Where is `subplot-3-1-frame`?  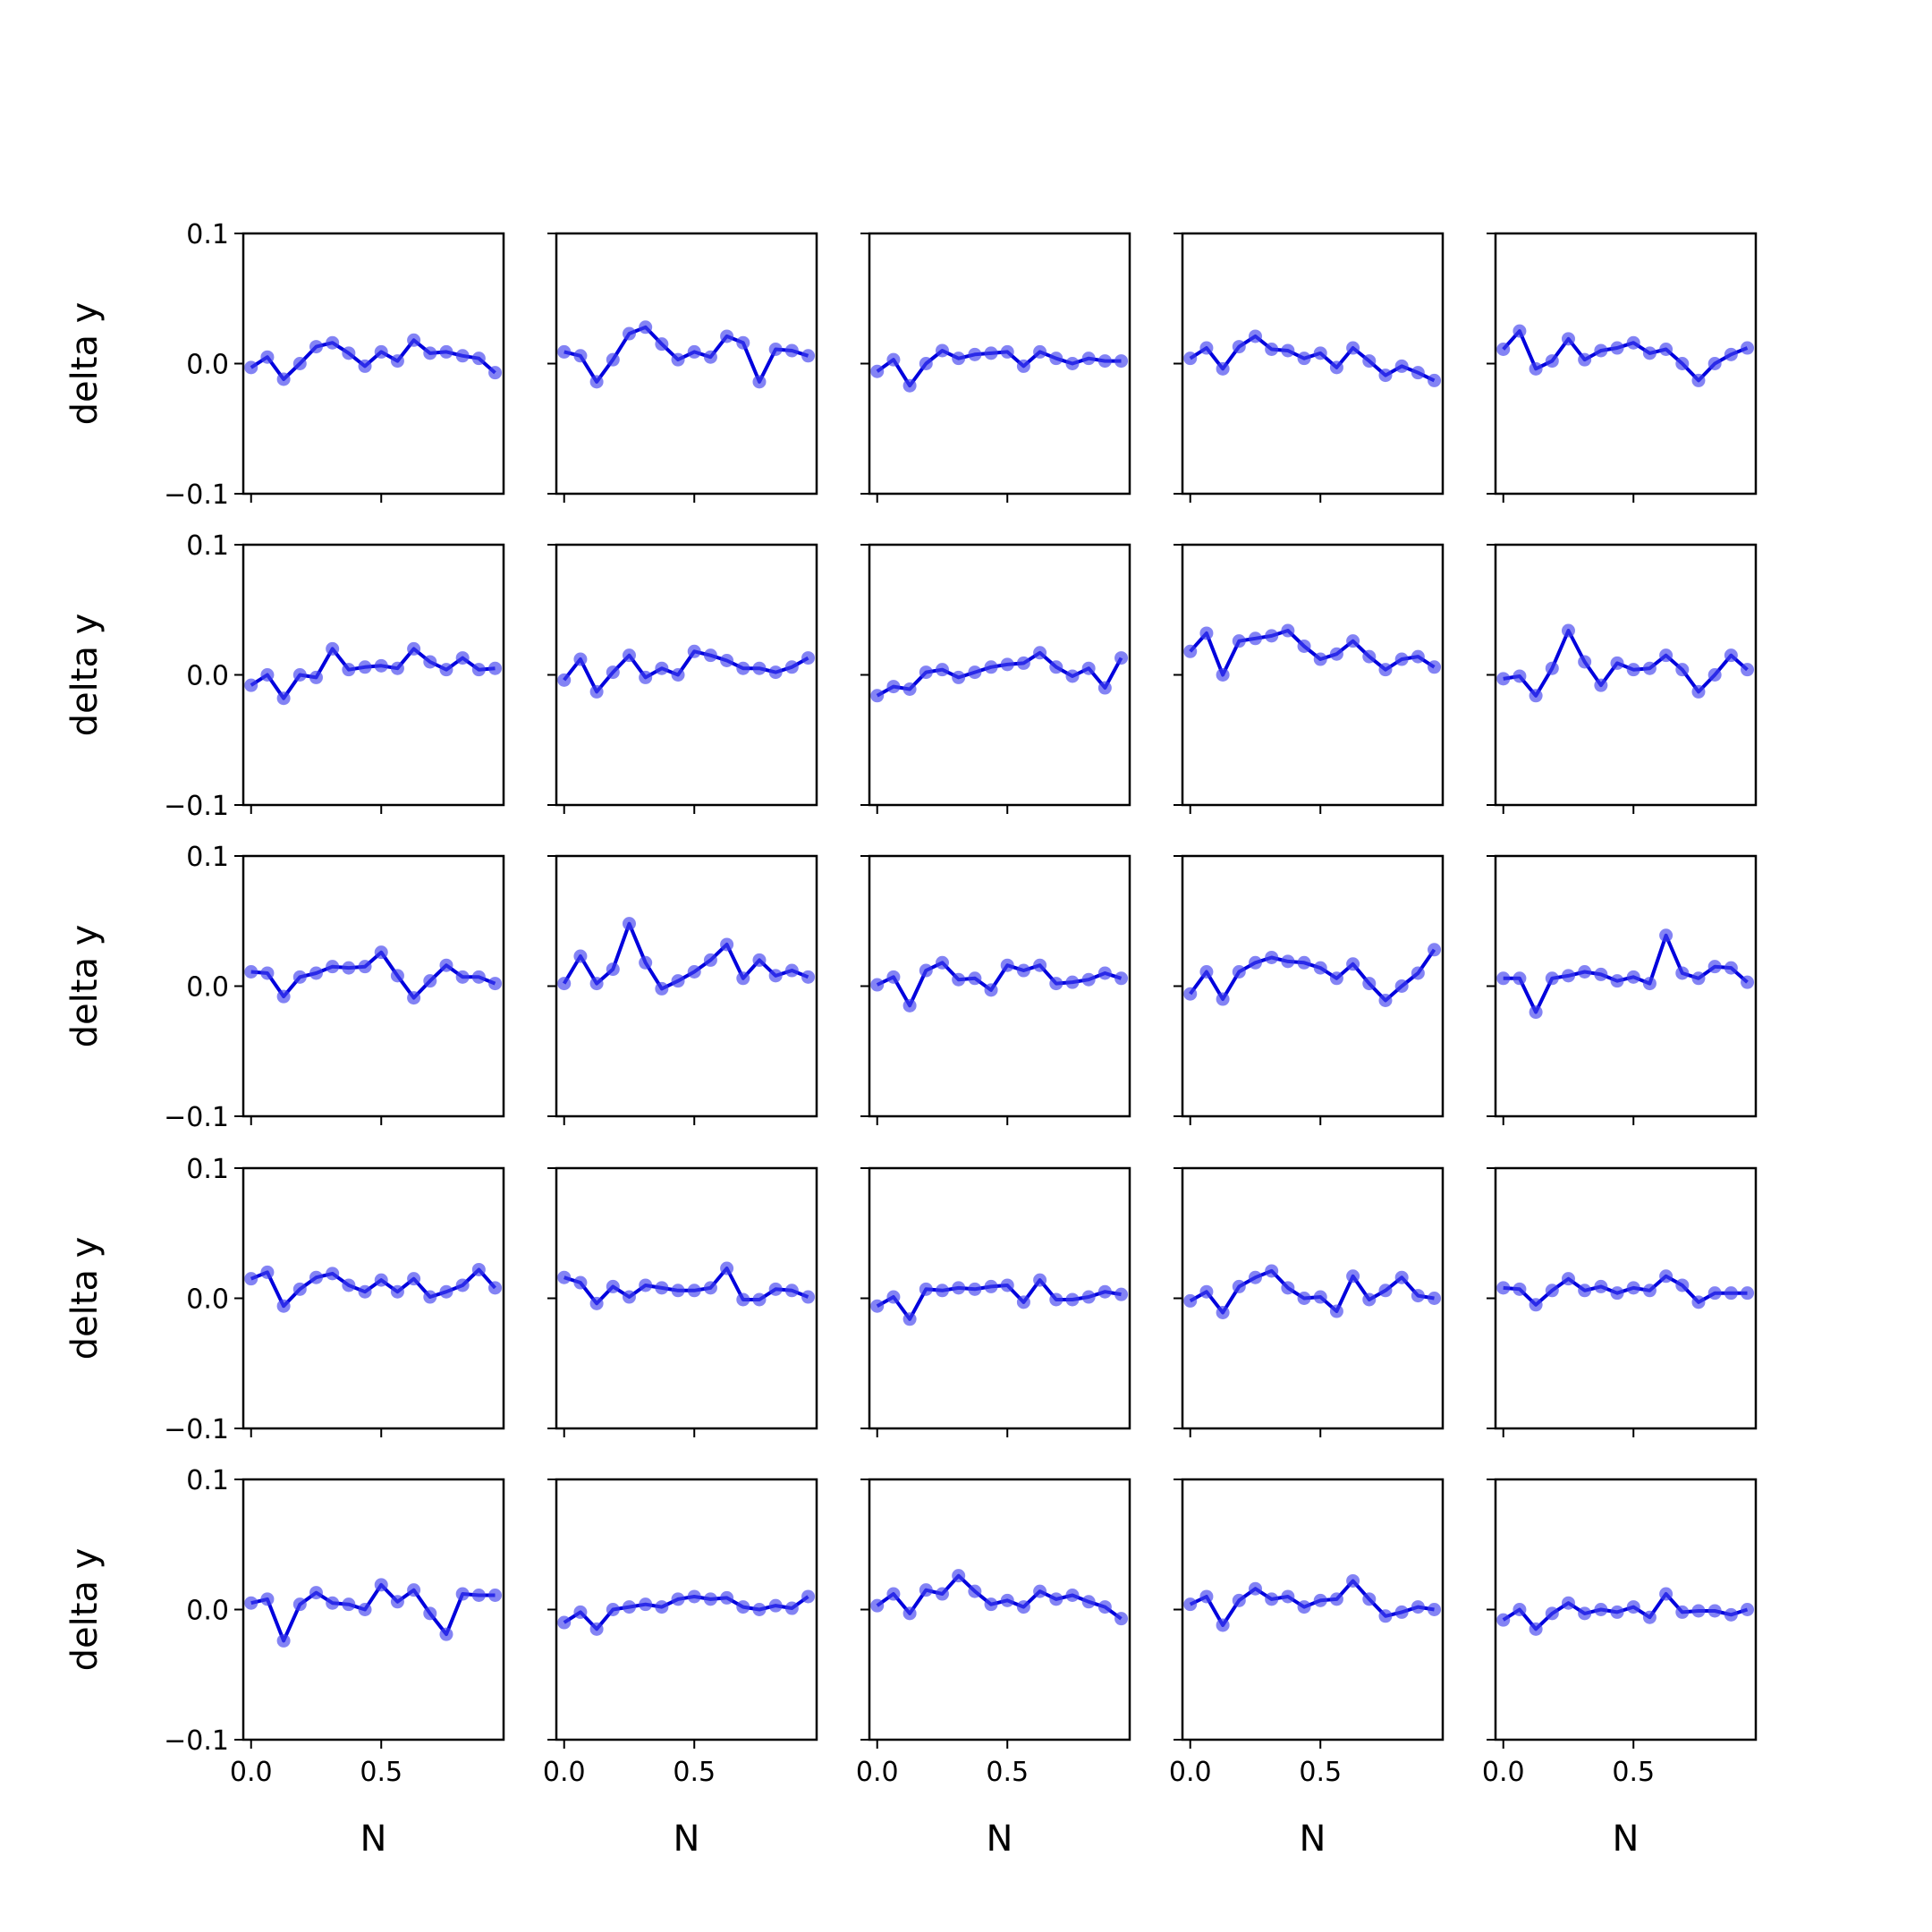
subplot-3-1-frame is located at coordinates (373, 986).